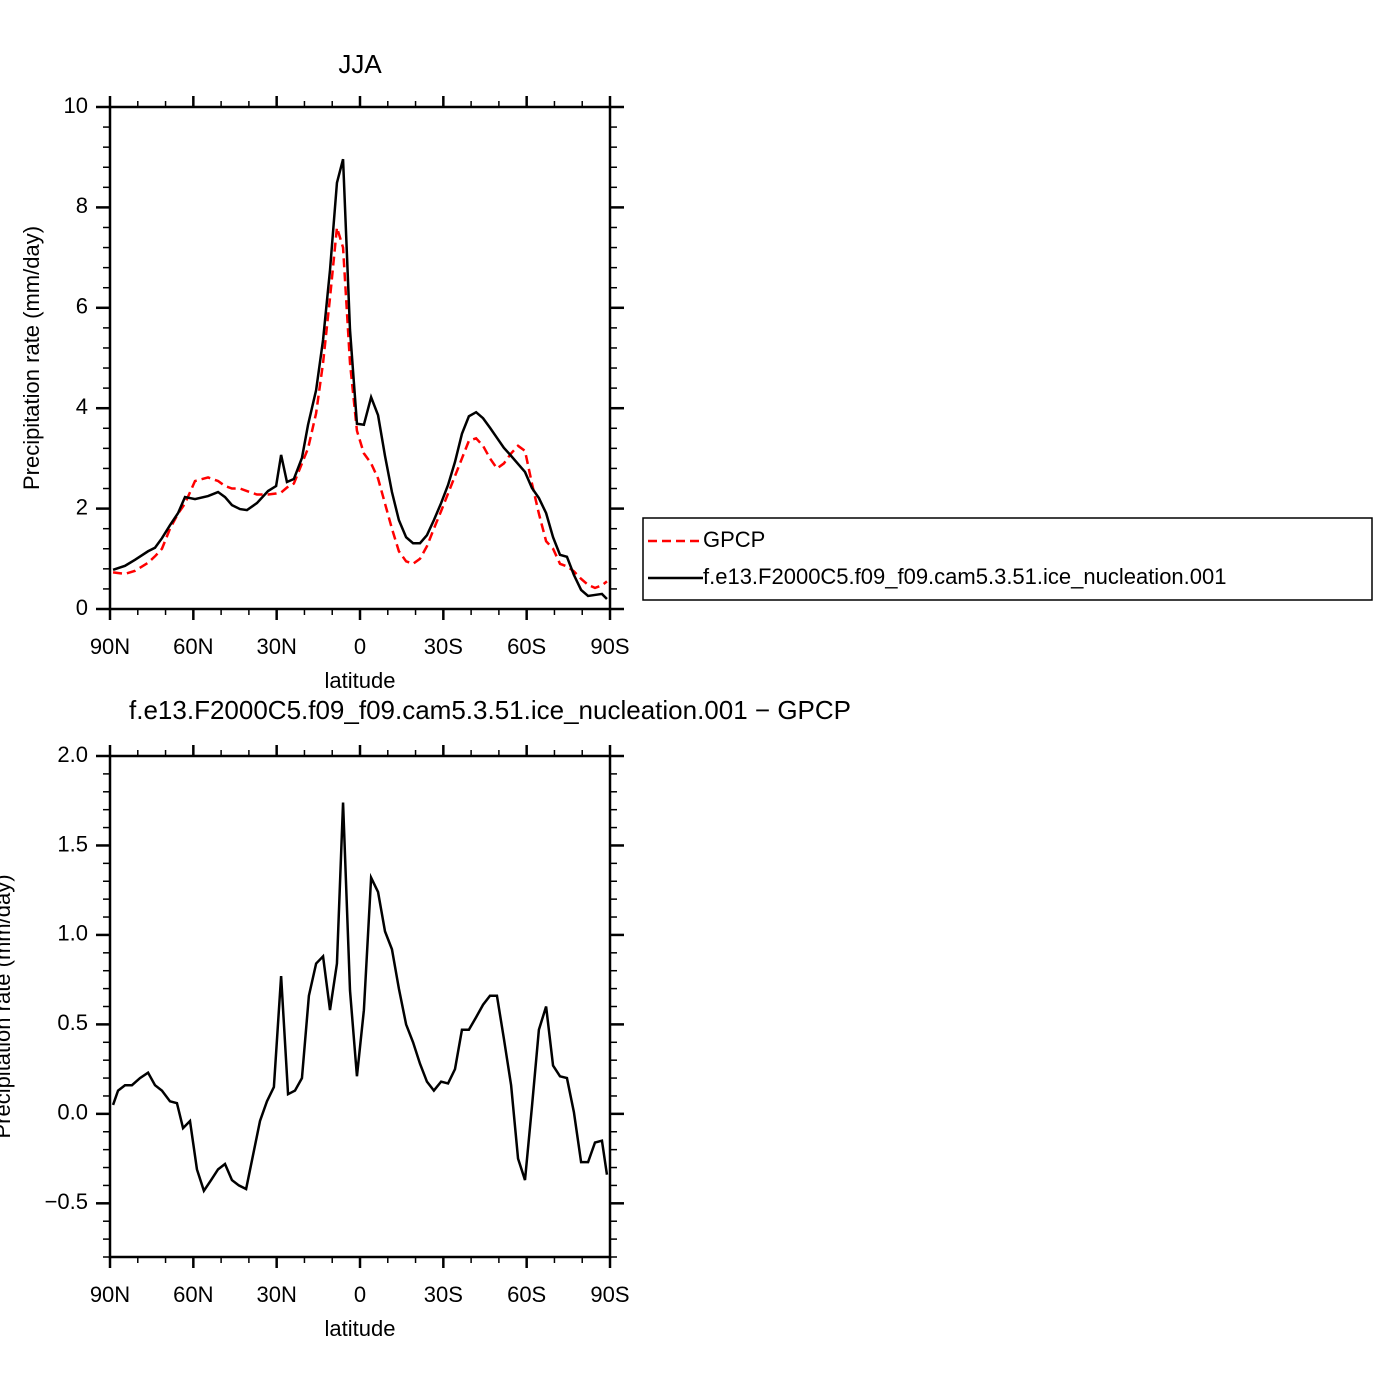  I want to click on y-tick-label: 0, so click(82, 607).